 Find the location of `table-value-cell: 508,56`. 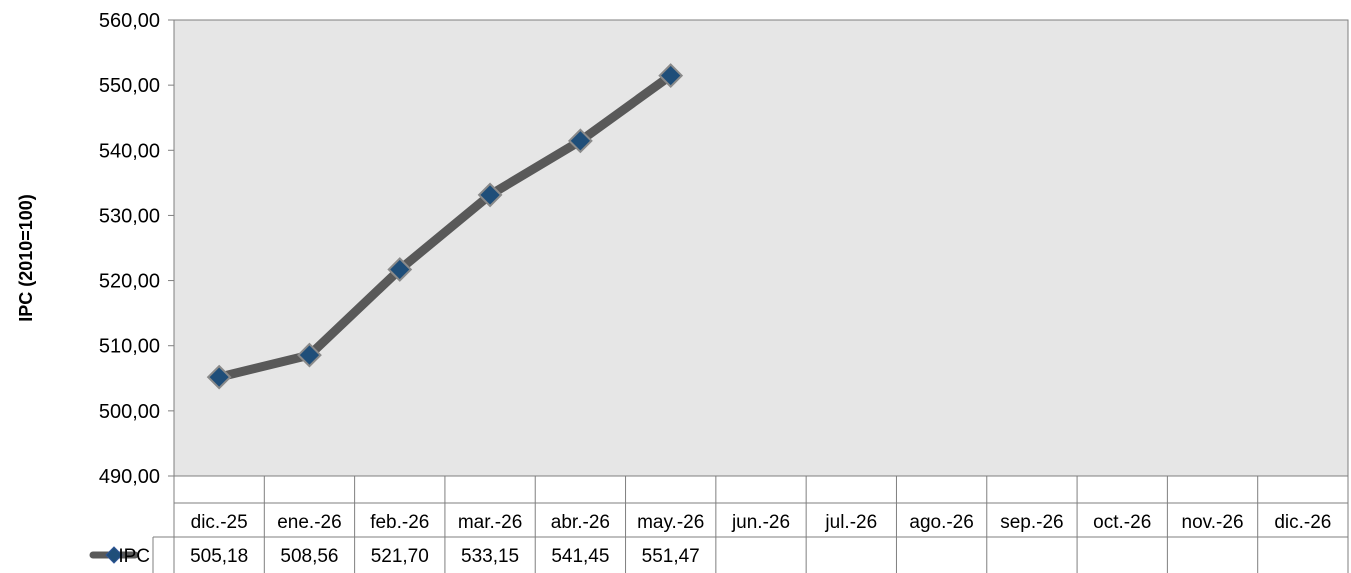

table-value-cell: 508,56 is located at coordinates (309, 556).